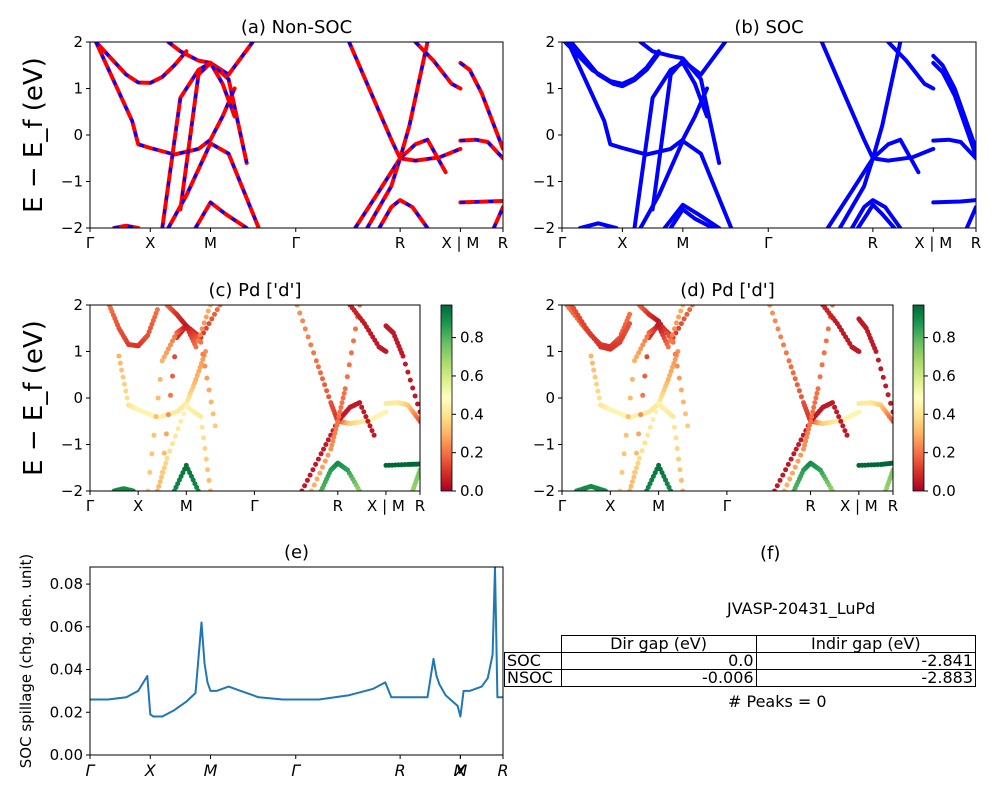  What do you see at coordinates (386, 506) in the screenshot?
I see `x-tick-label: X | M` at bounding box center [386, 506].